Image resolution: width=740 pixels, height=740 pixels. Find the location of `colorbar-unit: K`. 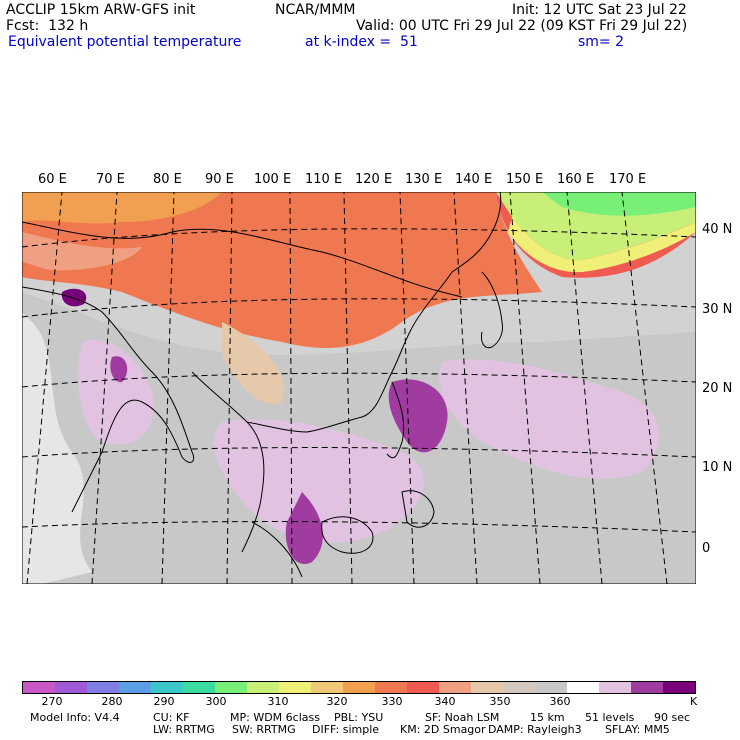

colorbar-unit: K is located at coordinates (694, 701).